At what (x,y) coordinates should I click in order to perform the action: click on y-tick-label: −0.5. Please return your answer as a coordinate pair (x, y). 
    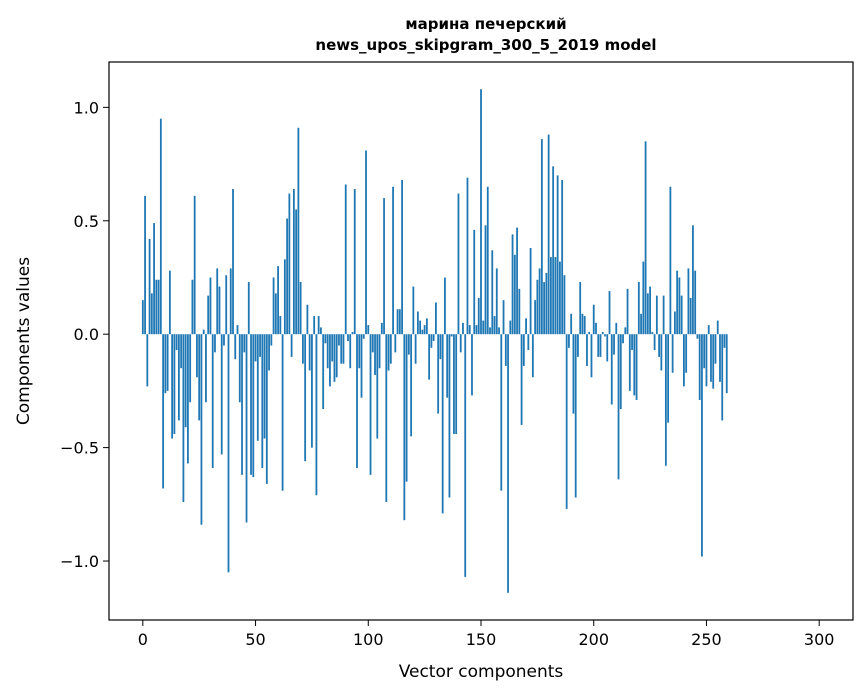
    Looking at the image, I should click on (79, 448).